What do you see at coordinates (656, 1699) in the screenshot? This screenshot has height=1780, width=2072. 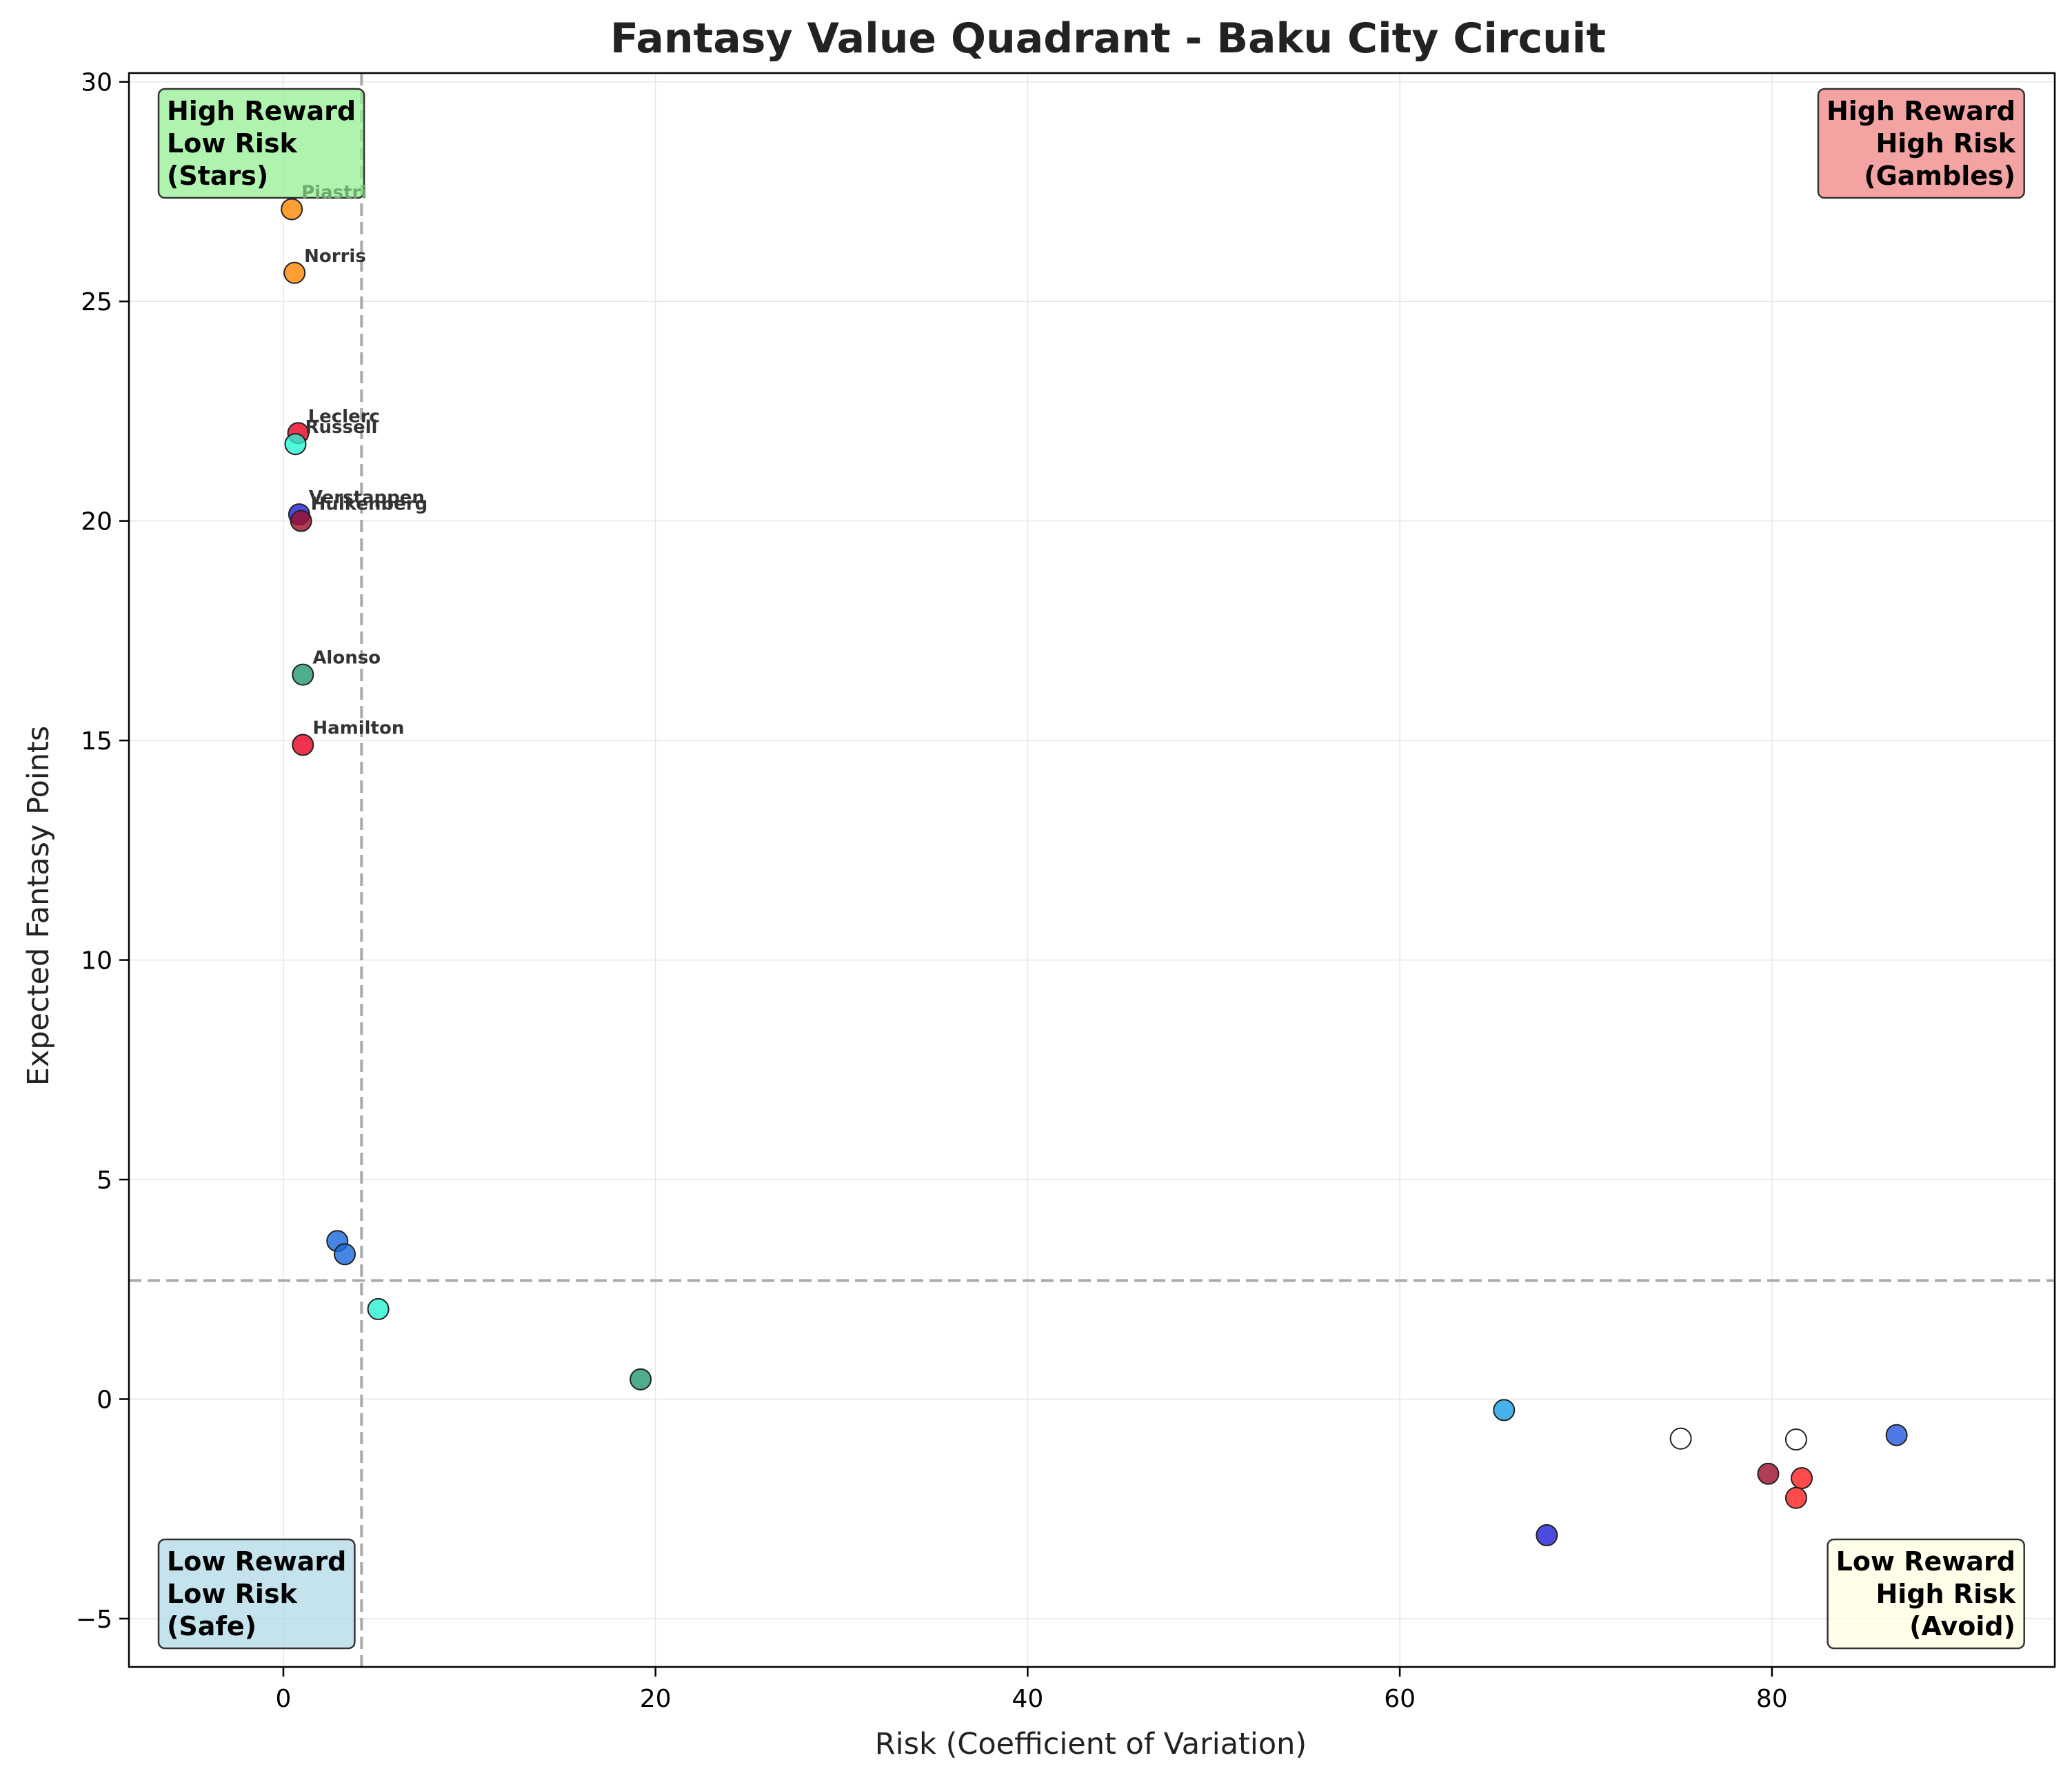 I see `x-tick-label: 20` at bounding box center [656, 1699].